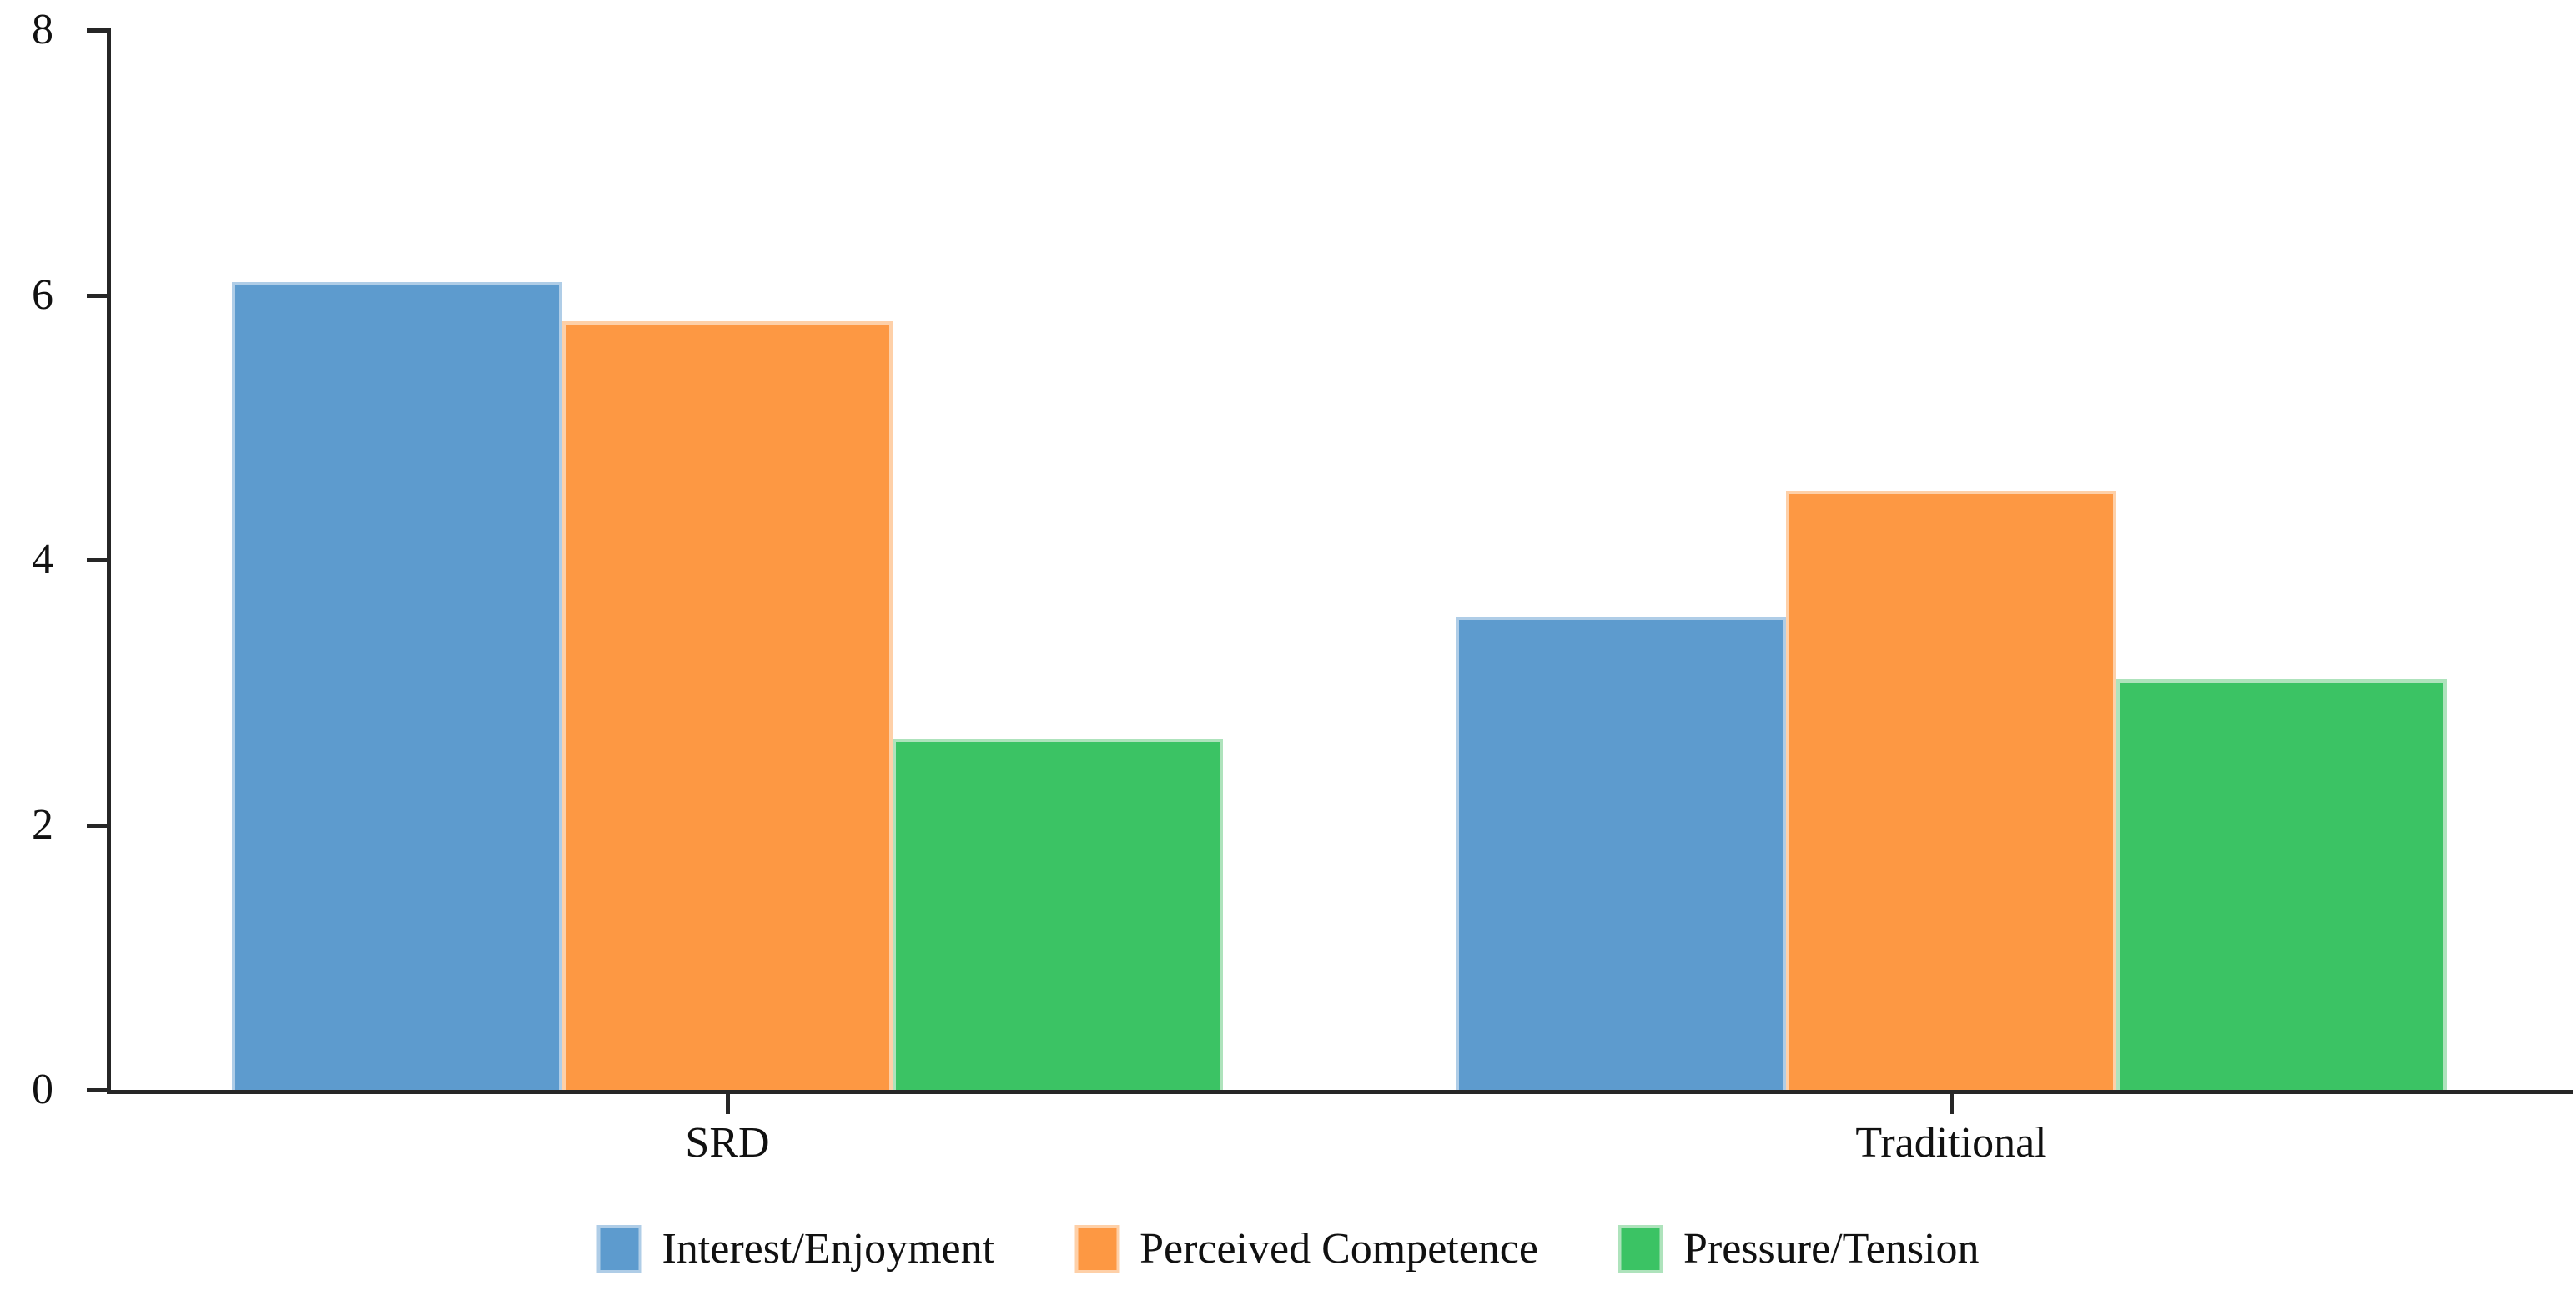 The height and width of the screenshot is (1296, 2576). What do you see at coordinates (1340, 1092) in the screenshot?
I see `x-axis-line` at bounding box center [1340, 1092].